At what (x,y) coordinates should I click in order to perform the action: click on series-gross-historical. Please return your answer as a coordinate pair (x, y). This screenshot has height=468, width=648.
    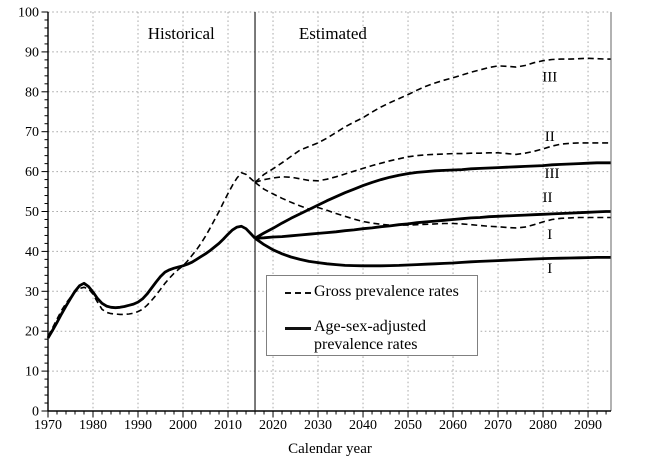
    Looking at the image, I should click on (151, 254).